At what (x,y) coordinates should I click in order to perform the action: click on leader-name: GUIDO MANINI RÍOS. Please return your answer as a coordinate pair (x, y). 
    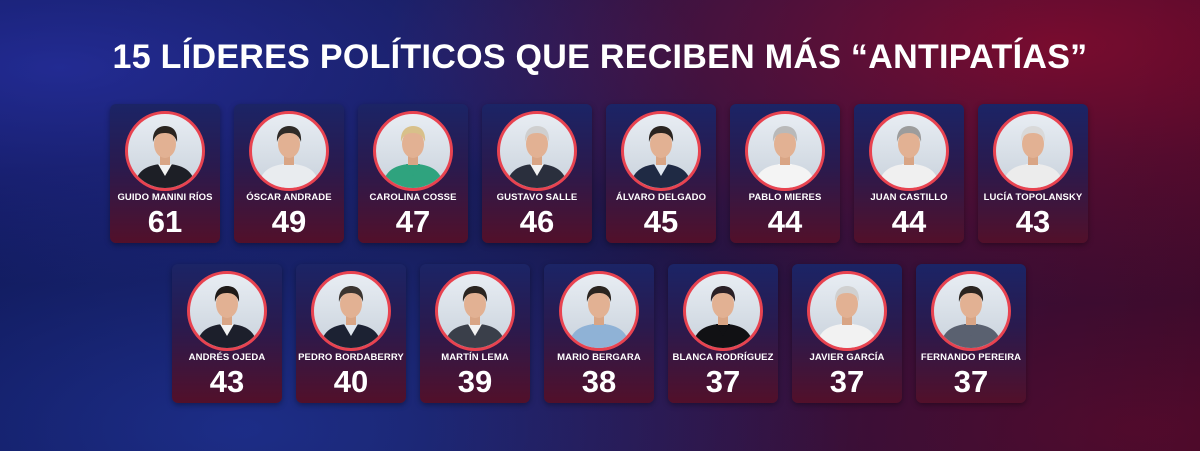
    Looking at the image, I should click on (165, 197).